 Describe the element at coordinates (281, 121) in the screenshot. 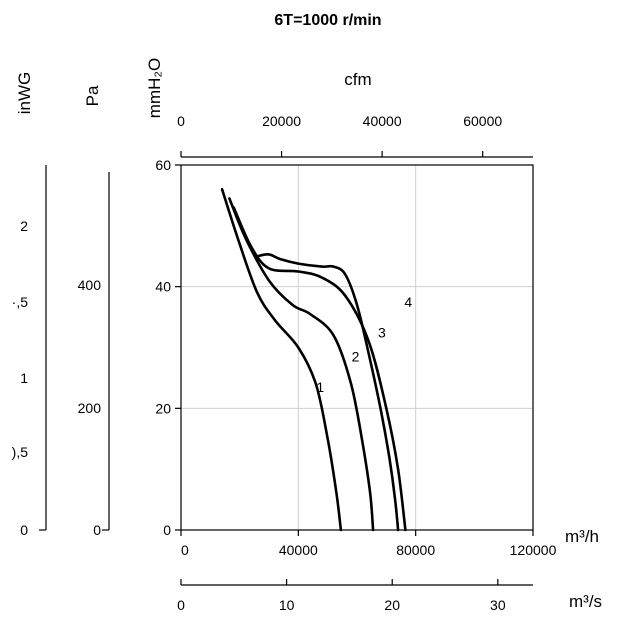

I see `tick-label-cfm: 20000` at that location.